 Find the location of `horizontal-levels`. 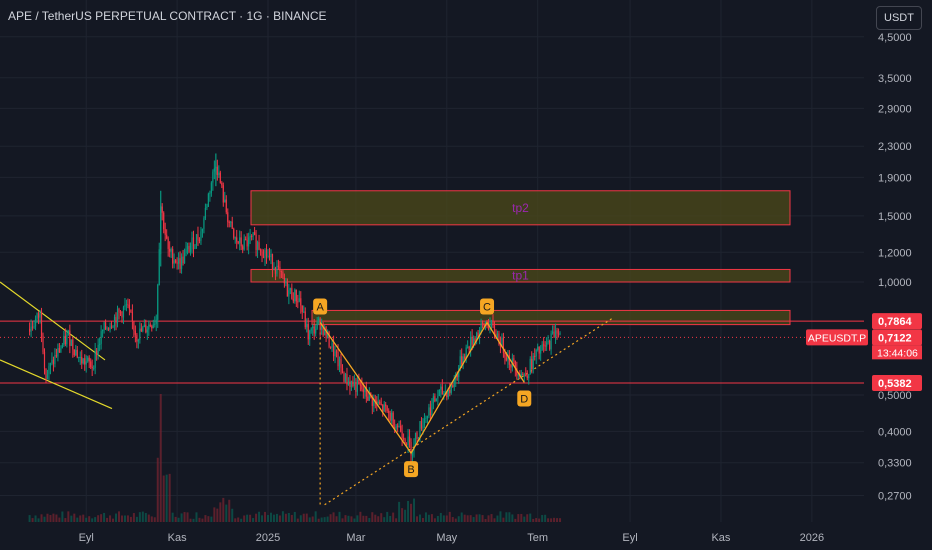

horizontal-levels is located at coordinates (432, 352).